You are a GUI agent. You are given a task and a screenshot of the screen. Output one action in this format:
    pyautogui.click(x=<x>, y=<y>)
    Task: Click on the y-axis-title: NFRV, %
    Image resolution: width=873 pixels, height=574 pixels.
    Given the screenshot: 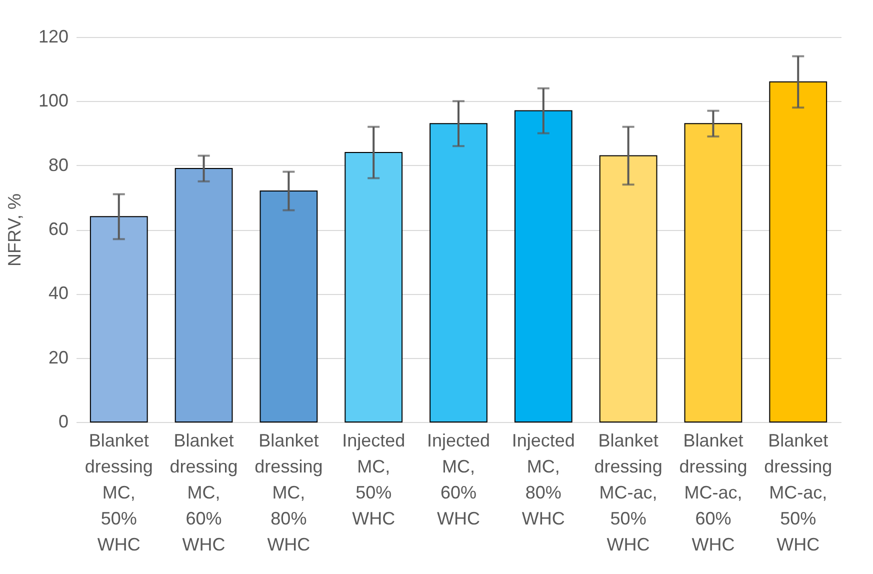 What is the action you would take?
    pyautogui.click(x=14, y=230)
    